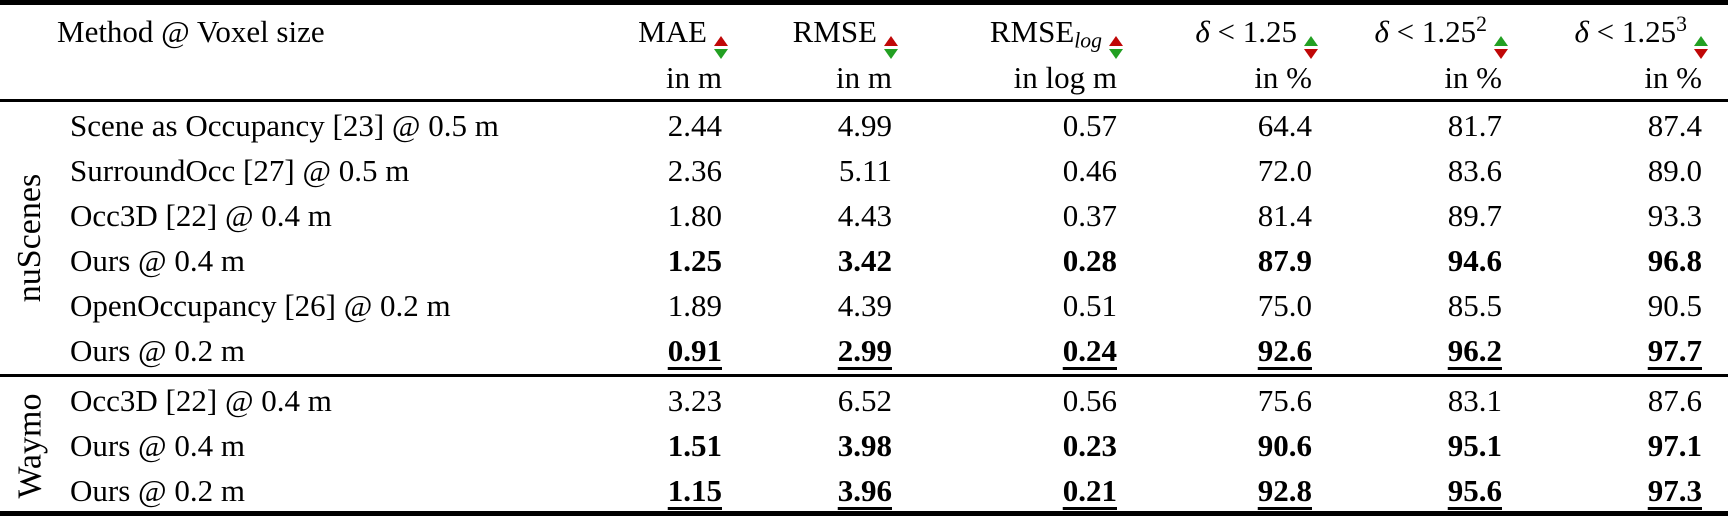 Image resolution: width=1728 pixels, height=516 pixels. I want to click on metric-value: 75.0, so click(1284, 305).